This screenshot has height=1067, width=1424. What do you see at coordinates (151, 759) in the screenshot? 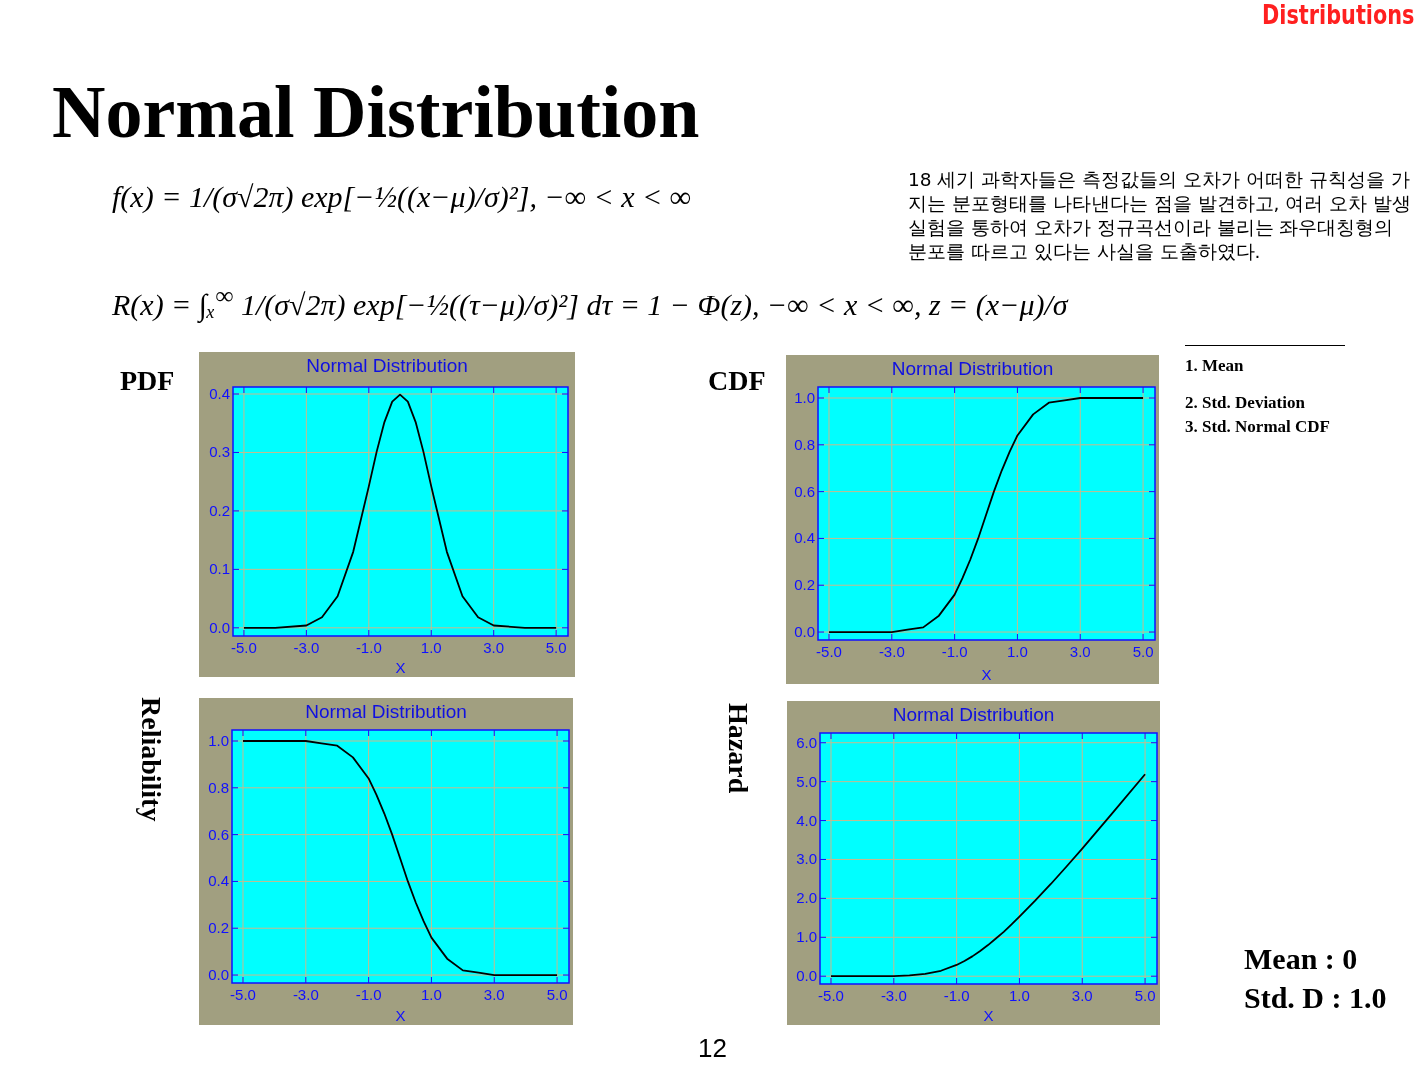
I see `y-axis-title: Reliability` at bounding box center [151, 759].